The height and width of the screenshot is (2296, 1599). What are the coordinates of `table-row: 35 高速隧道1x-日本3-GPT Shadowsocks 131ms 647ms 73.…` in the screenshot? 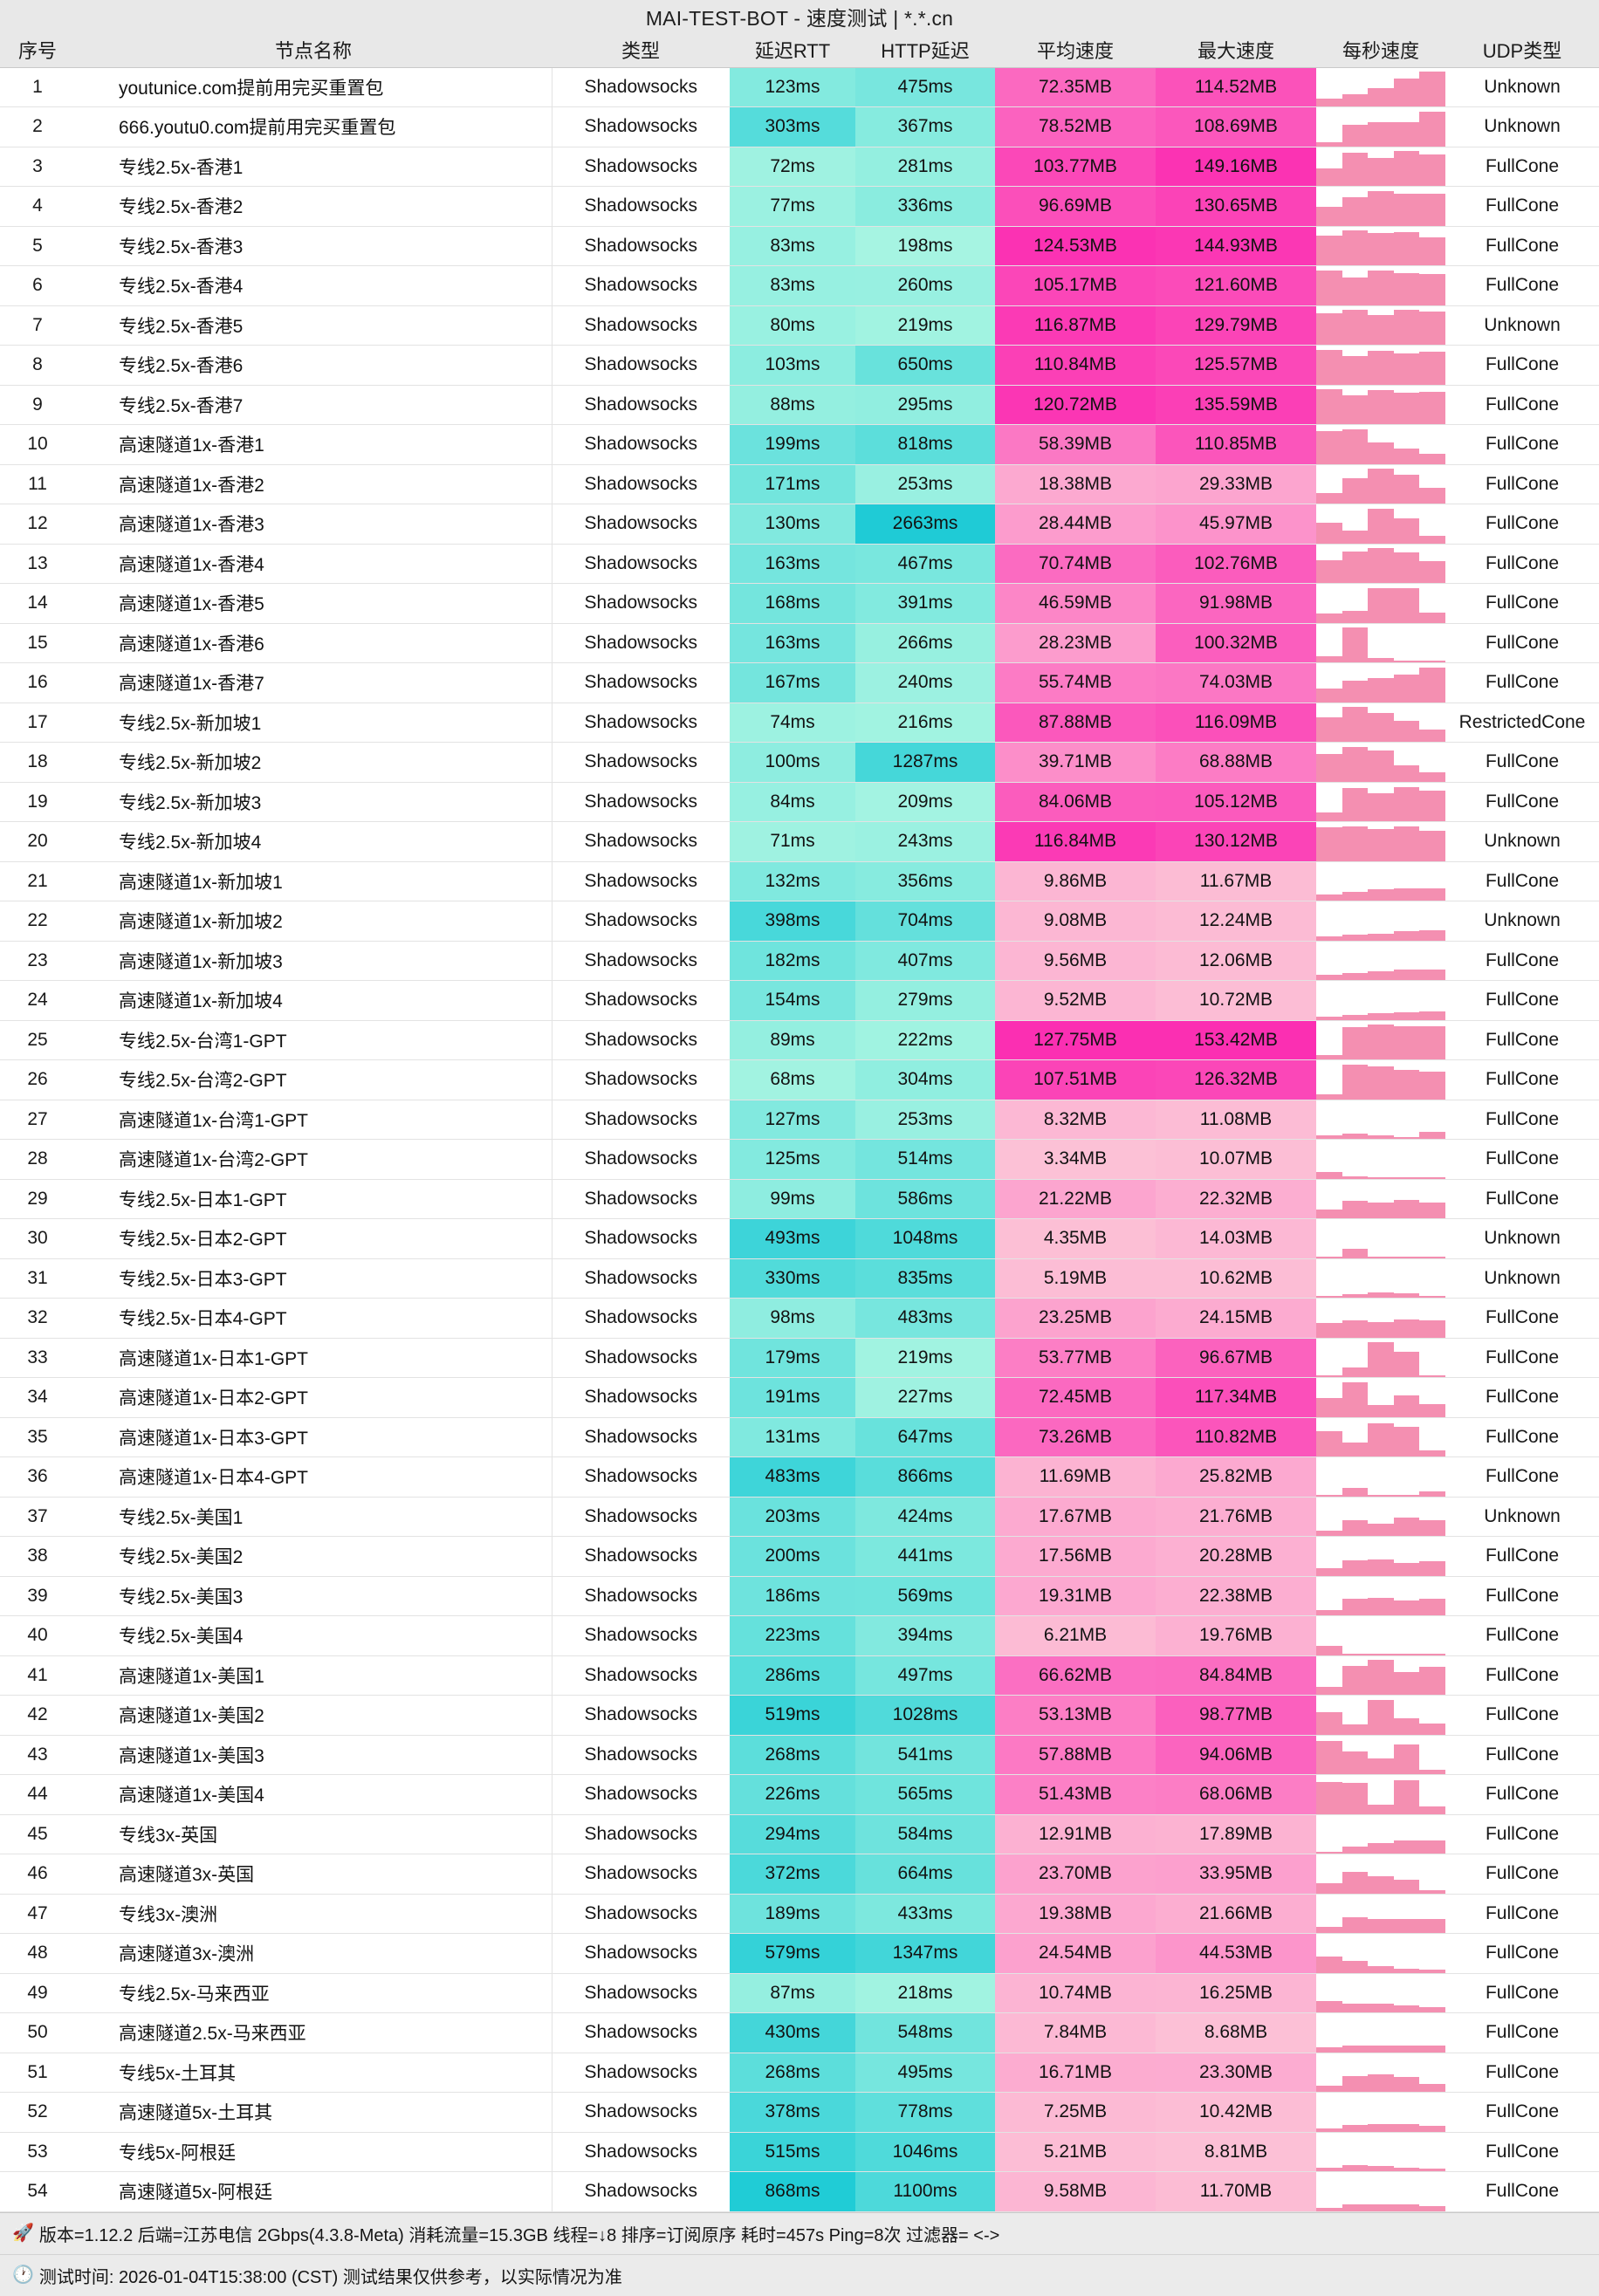 It's located at (799, 1437).